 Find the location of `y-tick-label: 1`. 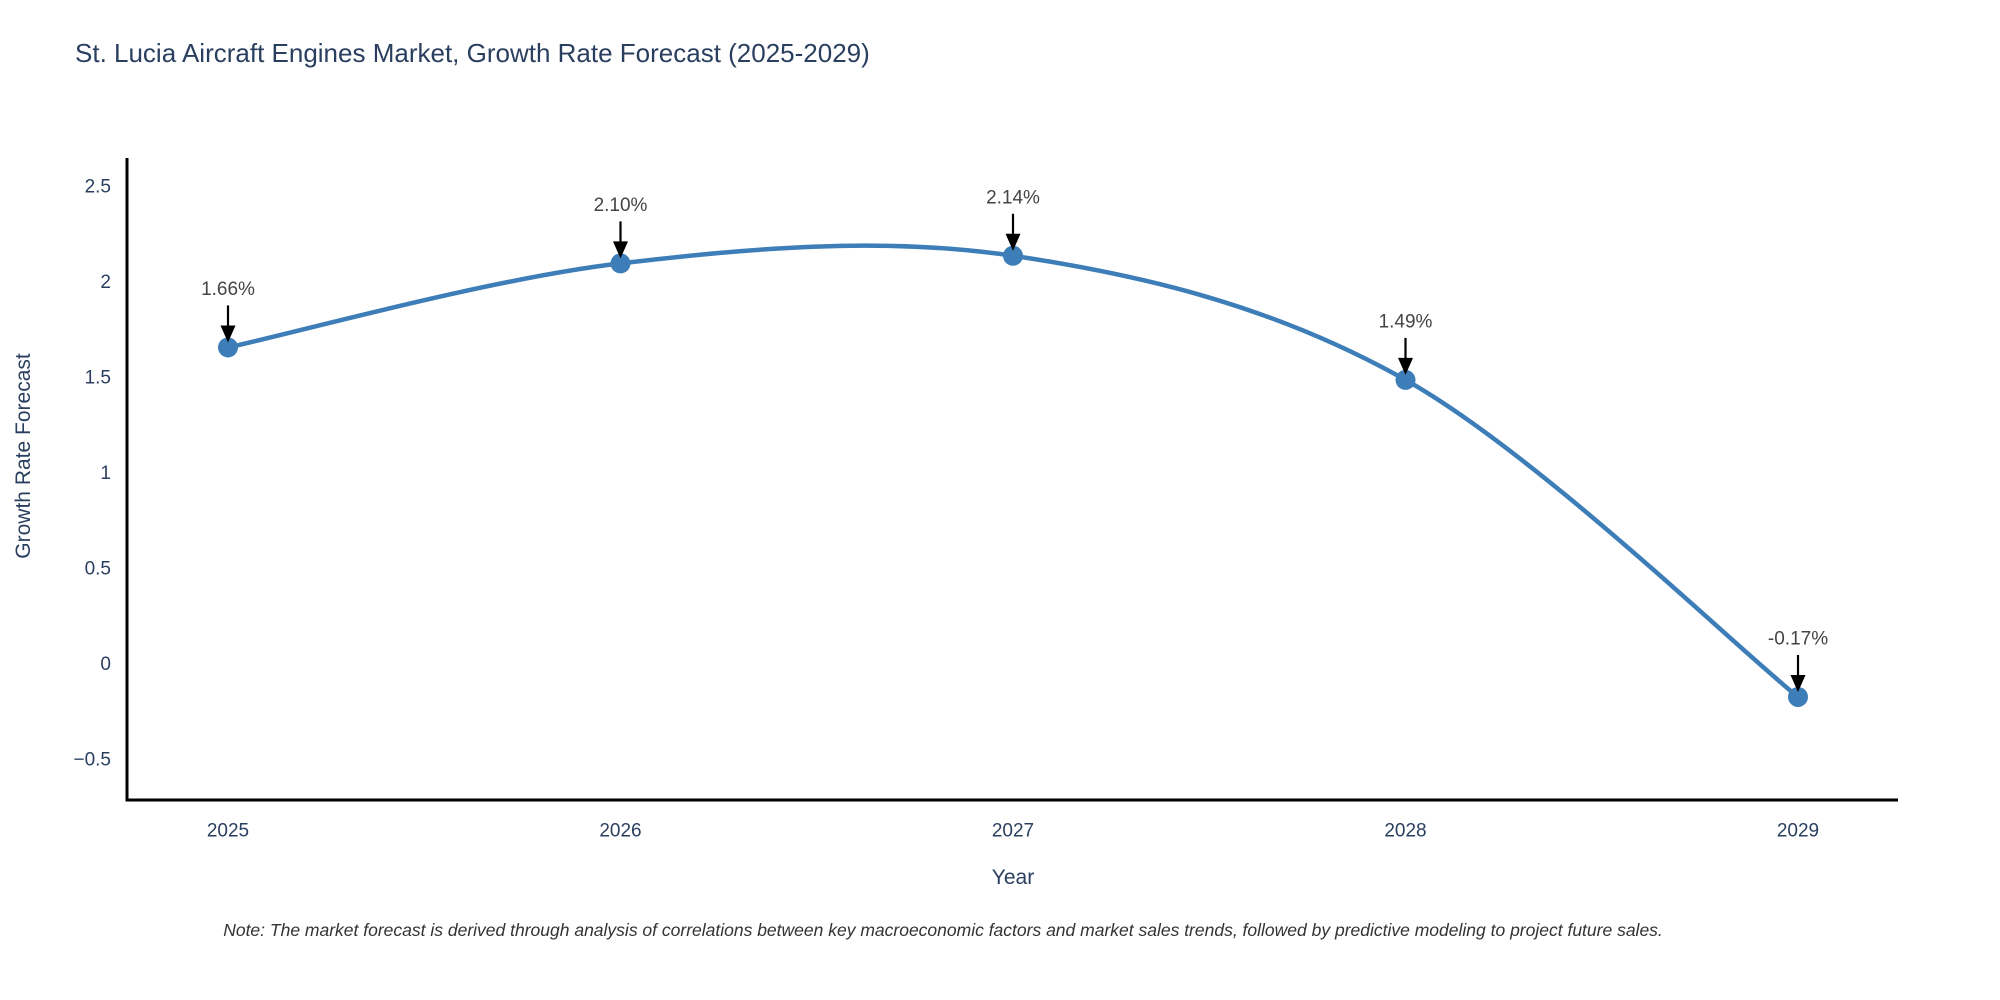

y-tick-label: 1 is located at coordinates (105, 473).